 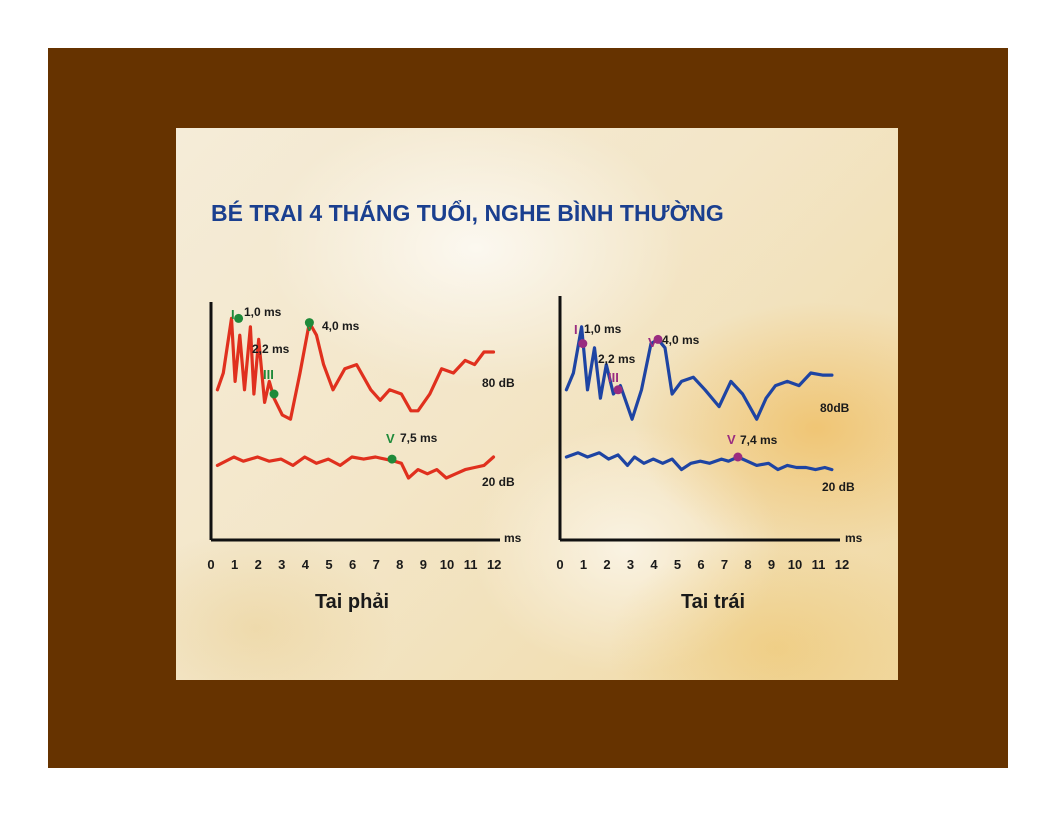 What do you see at coordinates (835, 408) in the screenshot?
I see `series-label: 80dB` at bounding box center [835, 408].